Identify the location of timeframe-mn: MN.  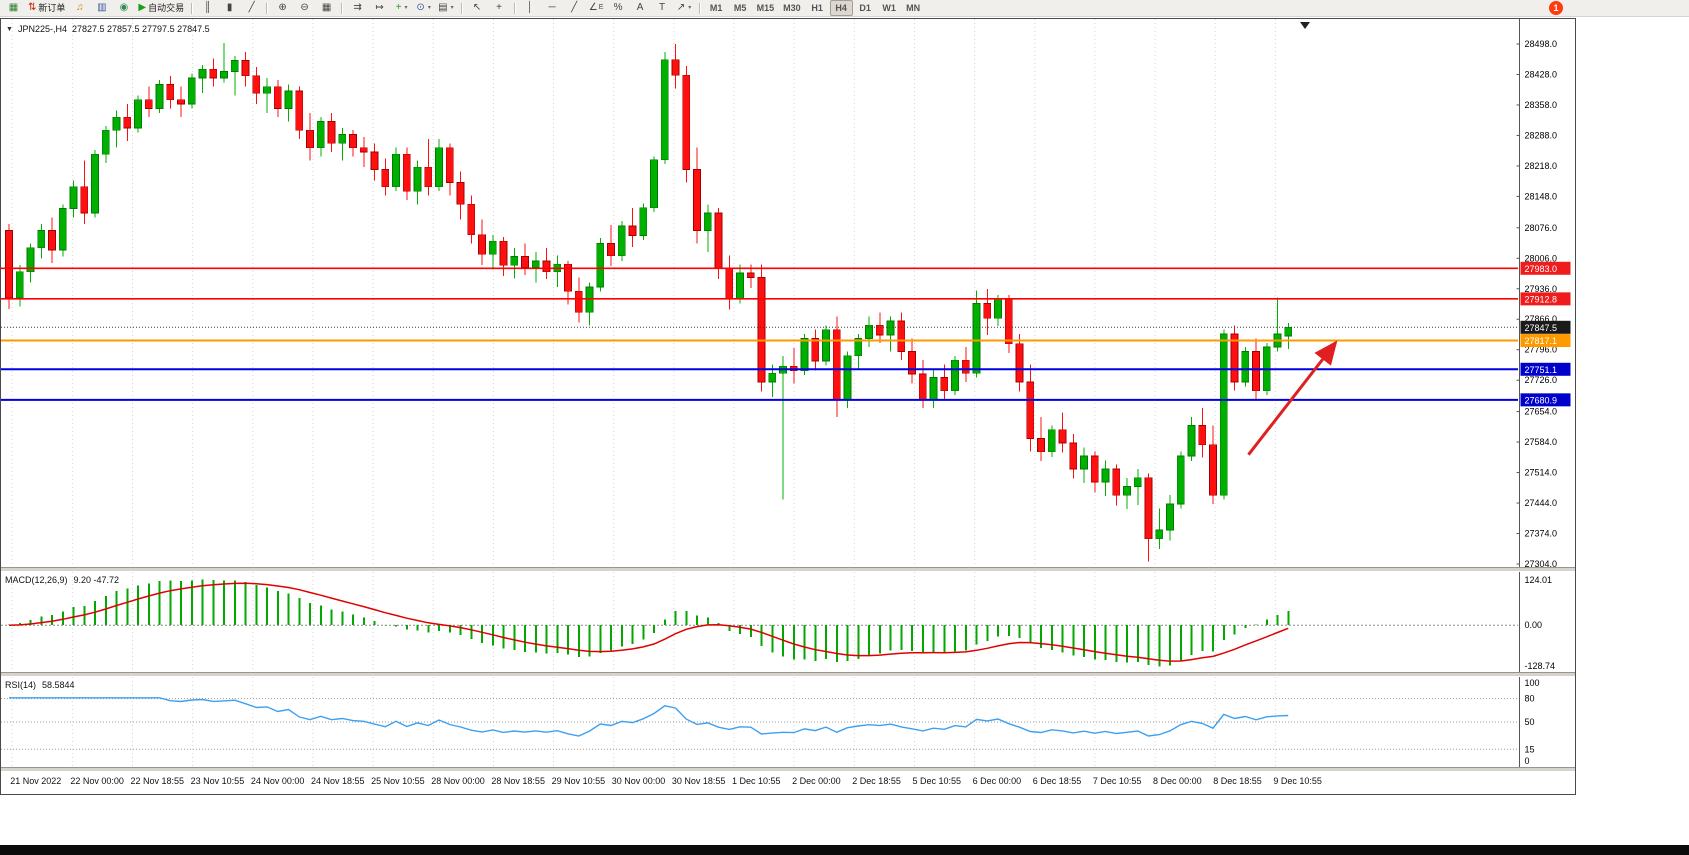
(913, 8).